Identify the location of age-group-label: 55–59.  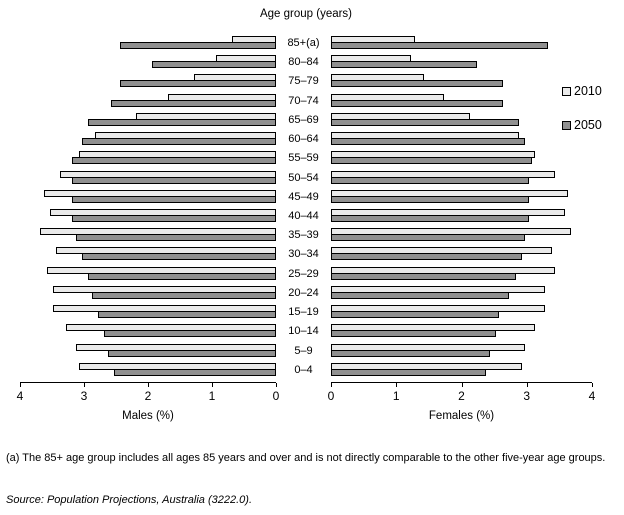
(303, 158).